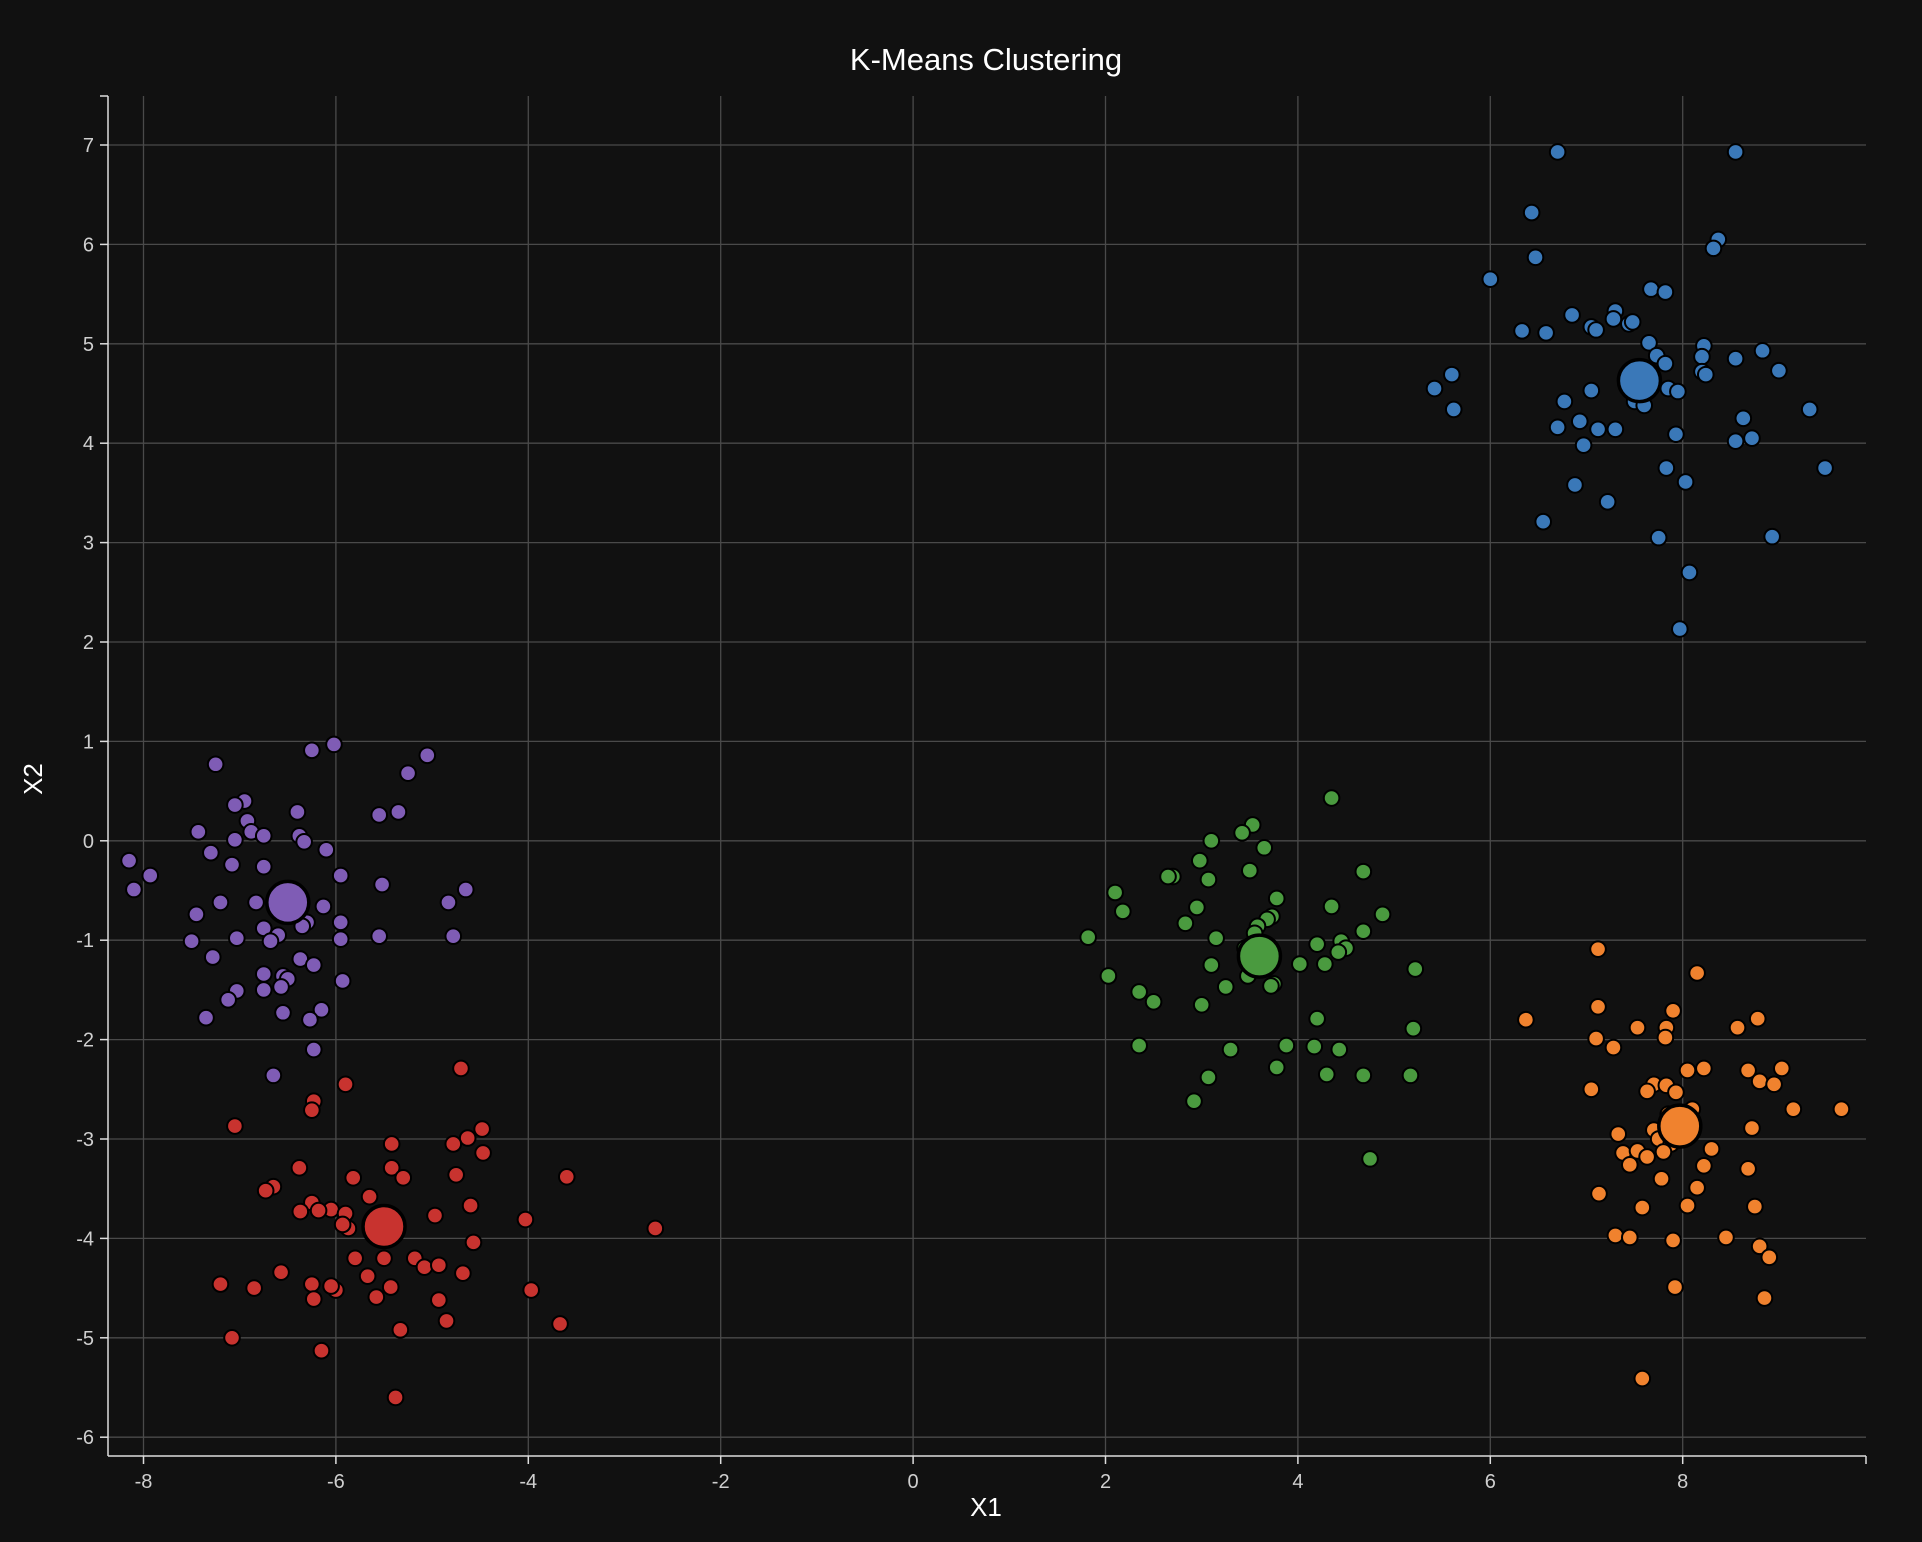 The height and width of the screenshot is (1542, 1922). Describe the element at coordinates (912, 1482) in the screenshot. I see `x-tick-labels: -8 -6 -4 -2 0 2 4 6 8` at that location.